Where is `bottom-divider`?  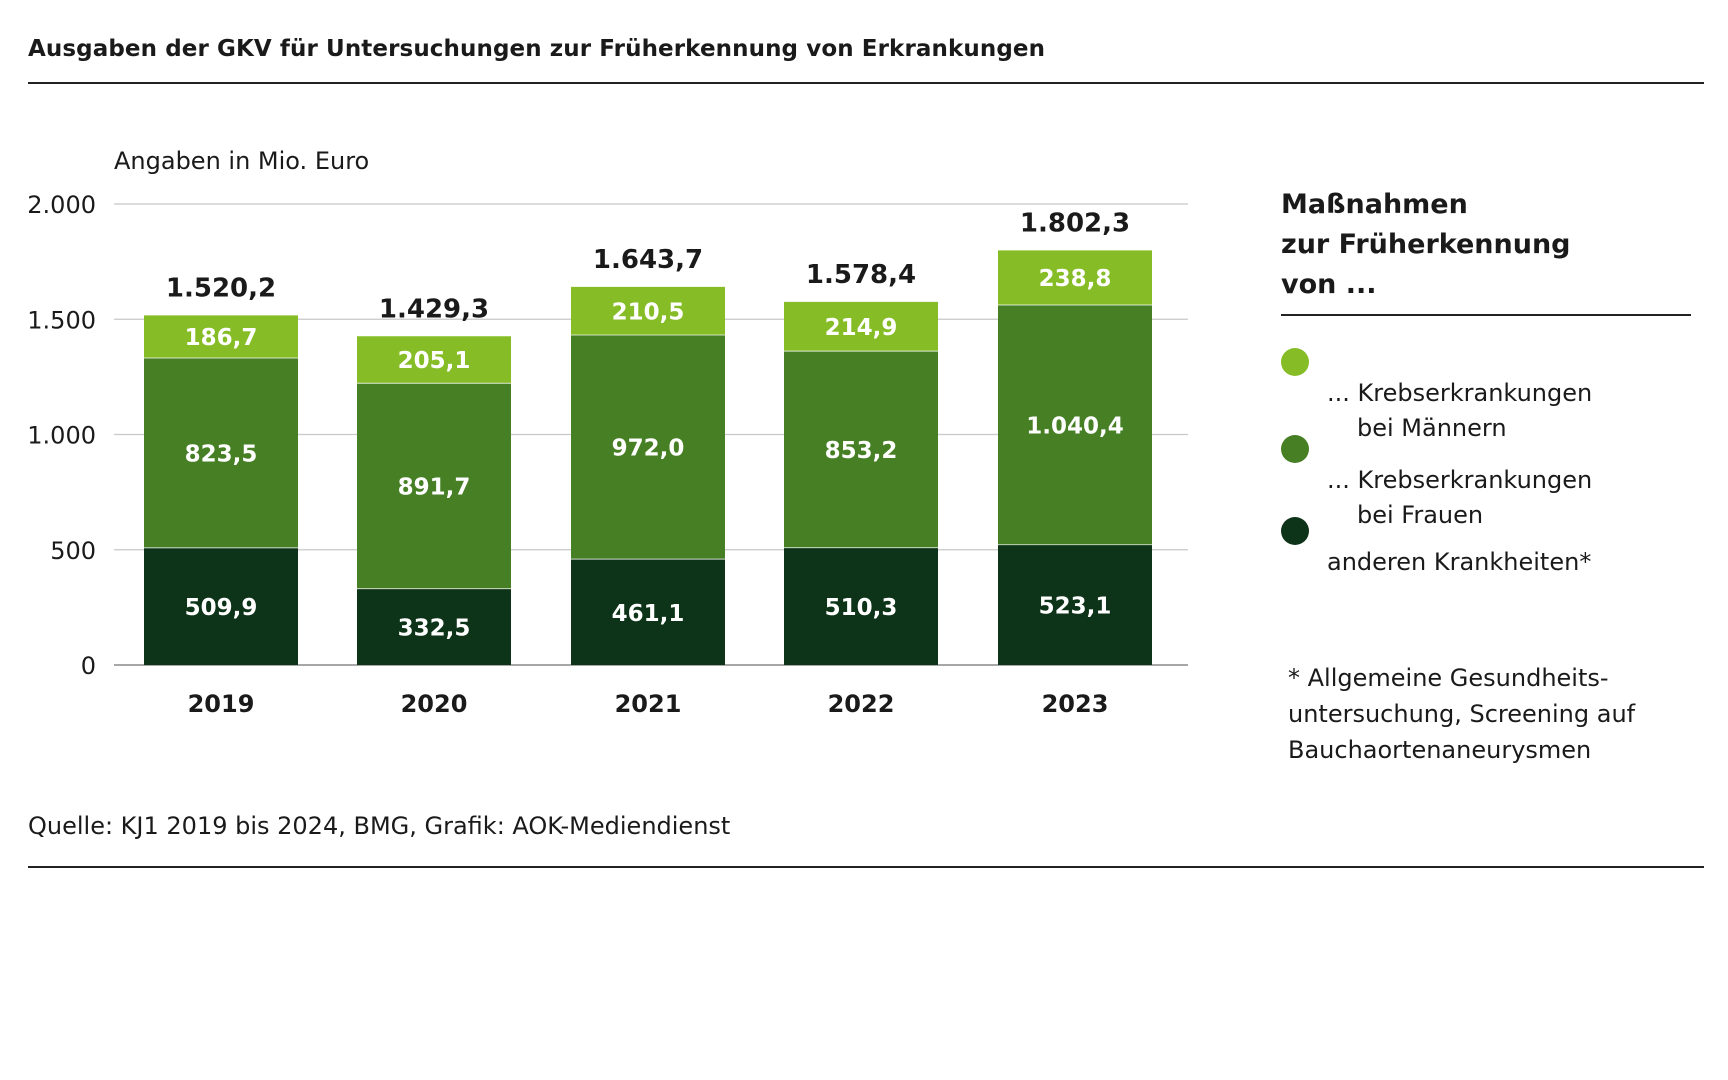 bottom-divider is located at coordinates (866, 867).